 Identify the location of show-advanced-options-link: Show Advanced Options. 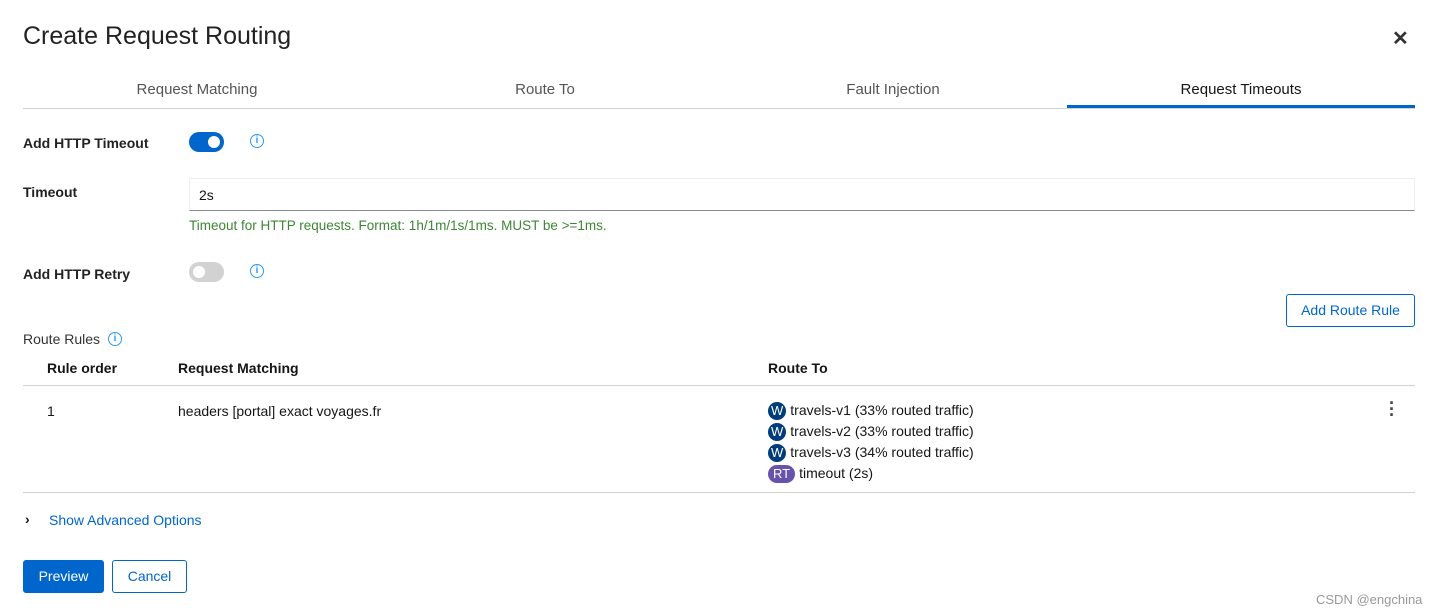
(125, 520).